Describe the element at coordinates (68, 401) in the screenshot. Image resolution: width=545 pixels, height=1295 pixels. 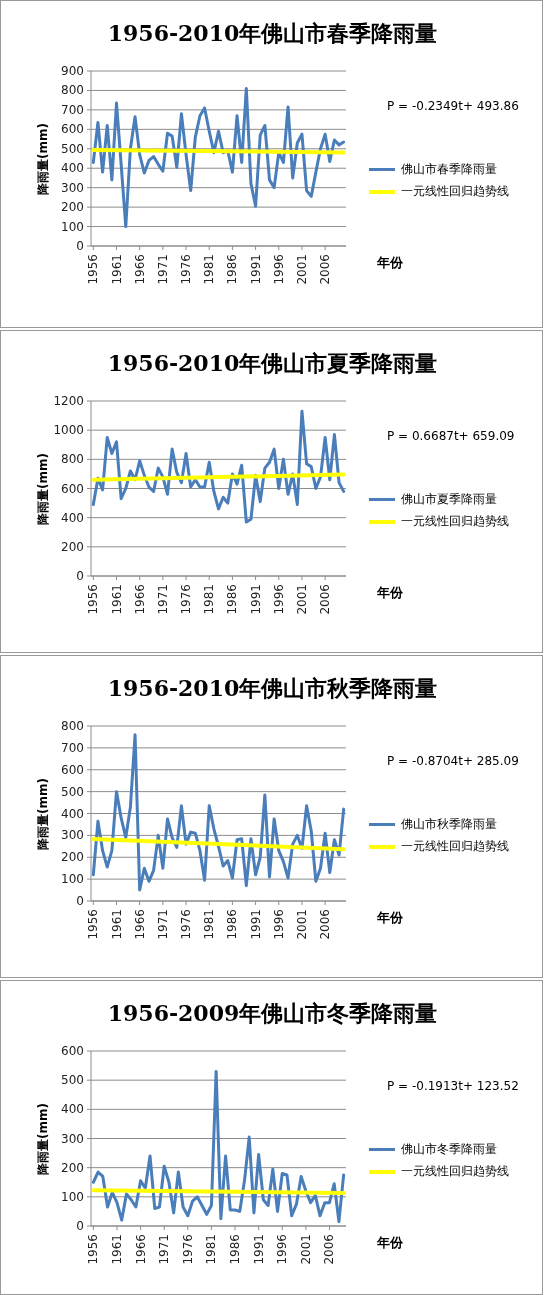
I see `y-tick-label: 1200` at that location.